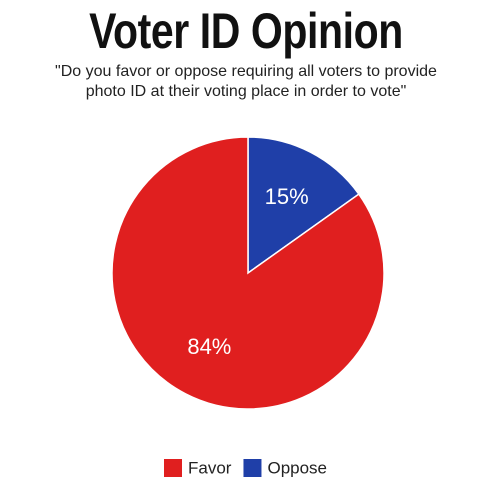  I want to click on legend-label: Favor, so click(210, 467).